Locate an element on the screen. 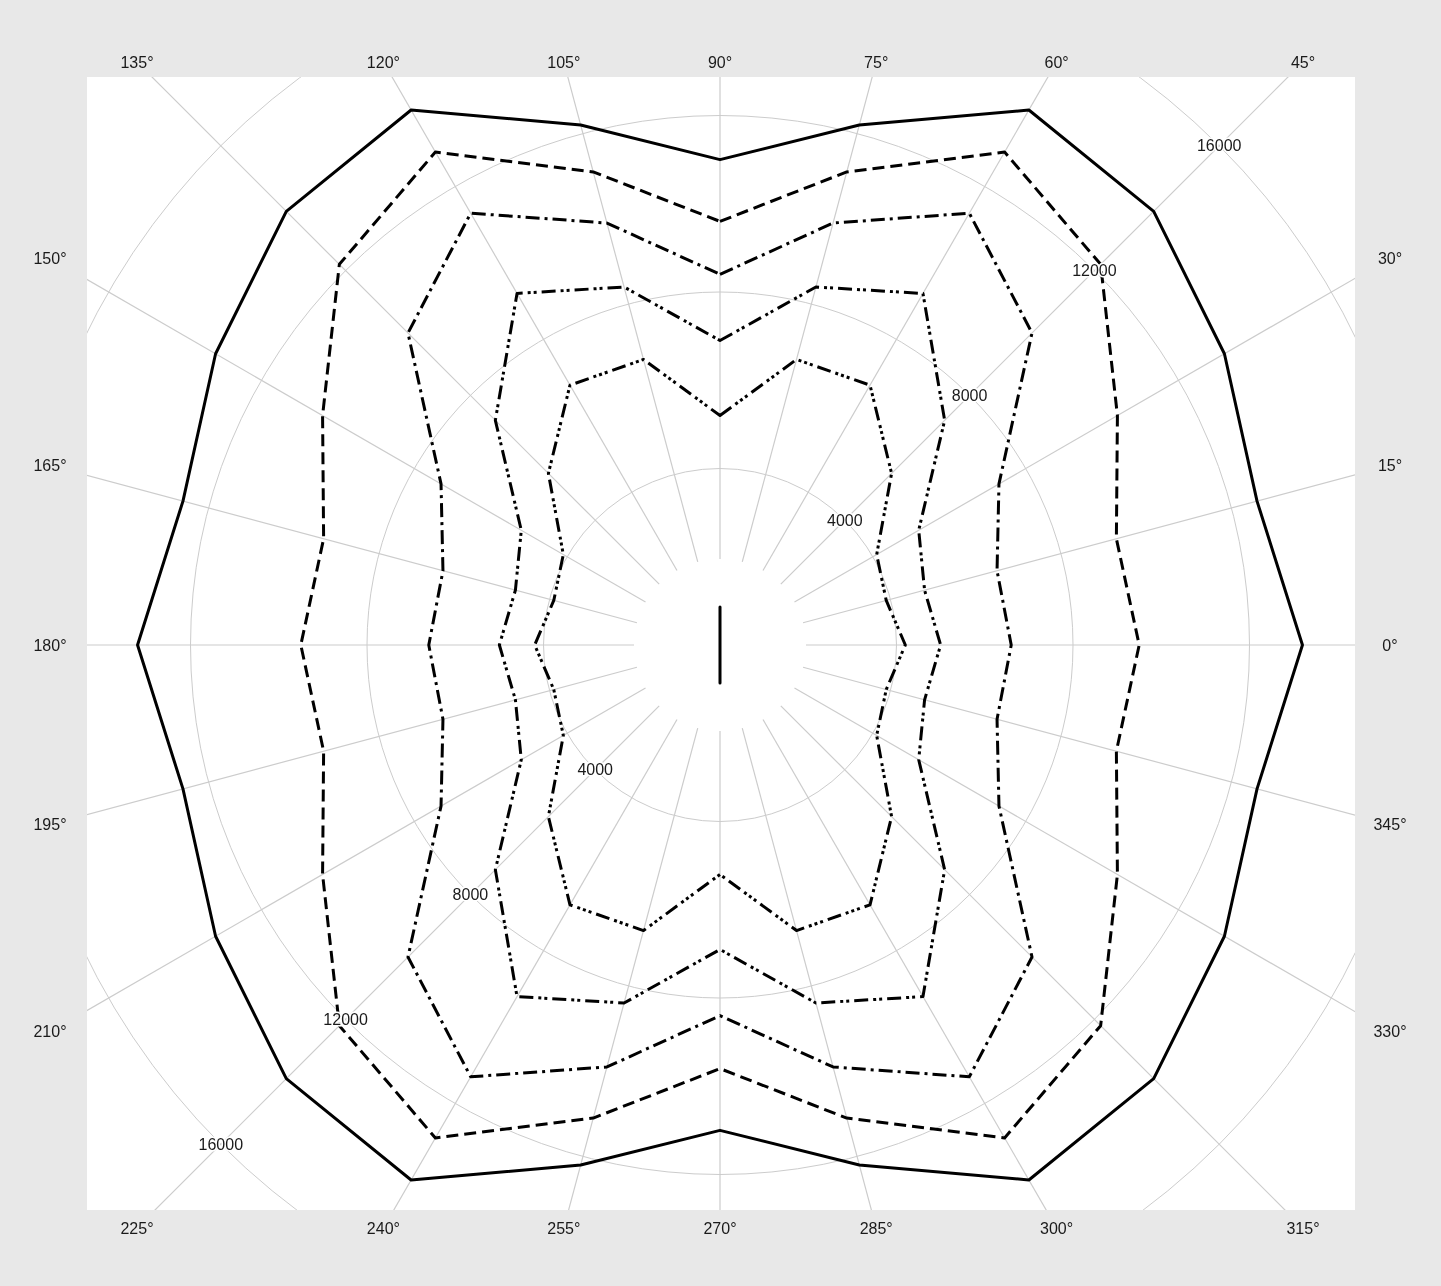  spoke-label: 195° is located at coordinates (50, 825).